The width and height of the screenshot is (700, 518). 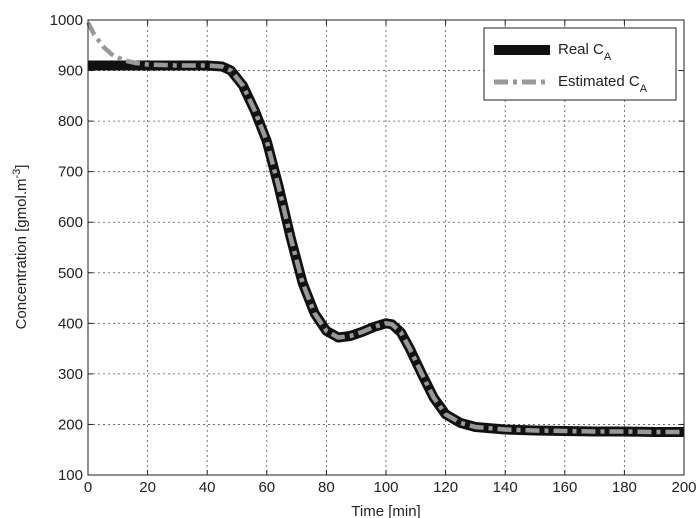 What do you see at coordinates (385, 487) in the screenshot?
I see `x-tick-label: 100` at bounding box center [385, 487].